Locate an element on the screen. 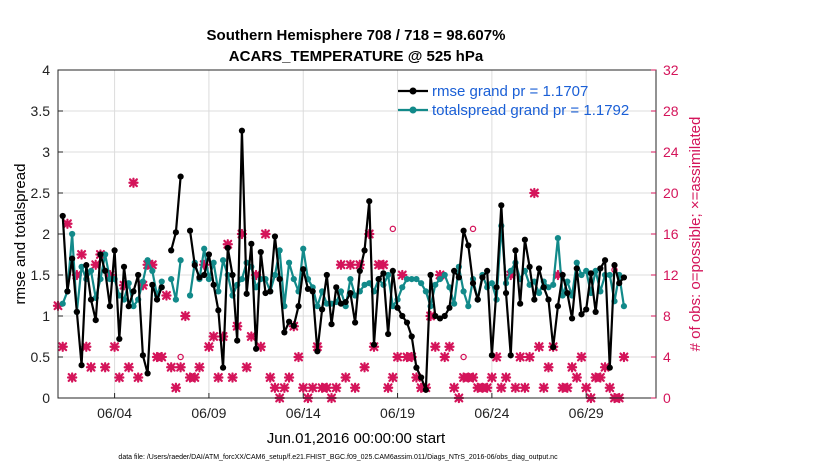 Image resolution: width=830 pixels, height=470 pixels. x-axis-label: Jun.01,2016 00:00:00 start is located at coordinates (356, 438).